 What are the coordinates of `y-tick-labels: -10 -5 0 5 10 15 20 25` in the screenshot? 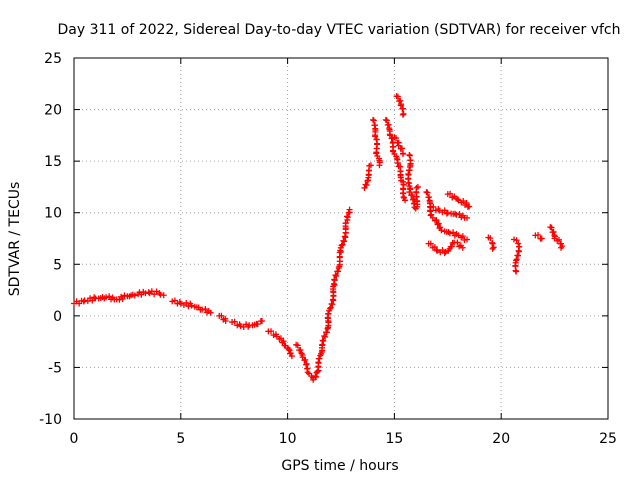 It's located at (50, 239).